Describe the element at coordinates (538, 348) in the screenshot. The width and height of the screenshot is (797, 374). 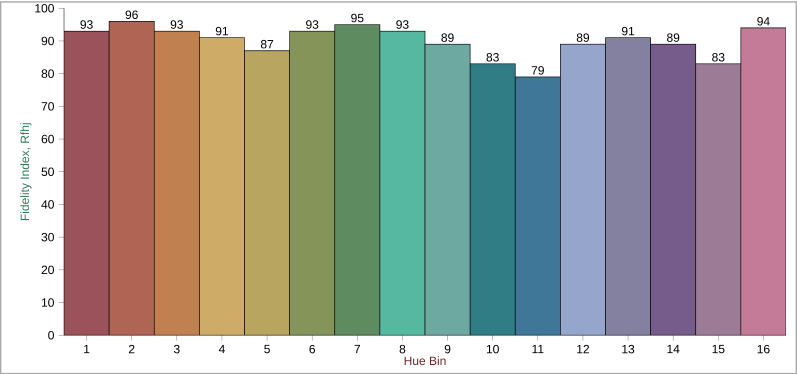
I see `x-tick-label: 11` at that location.